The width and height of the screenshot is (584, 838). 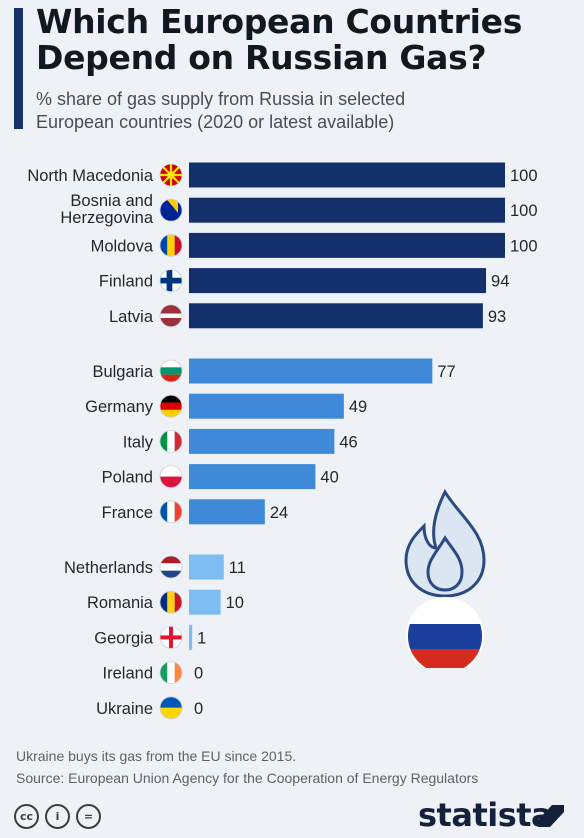 I want to click on value-label: 77, so click(x=446, y=372).